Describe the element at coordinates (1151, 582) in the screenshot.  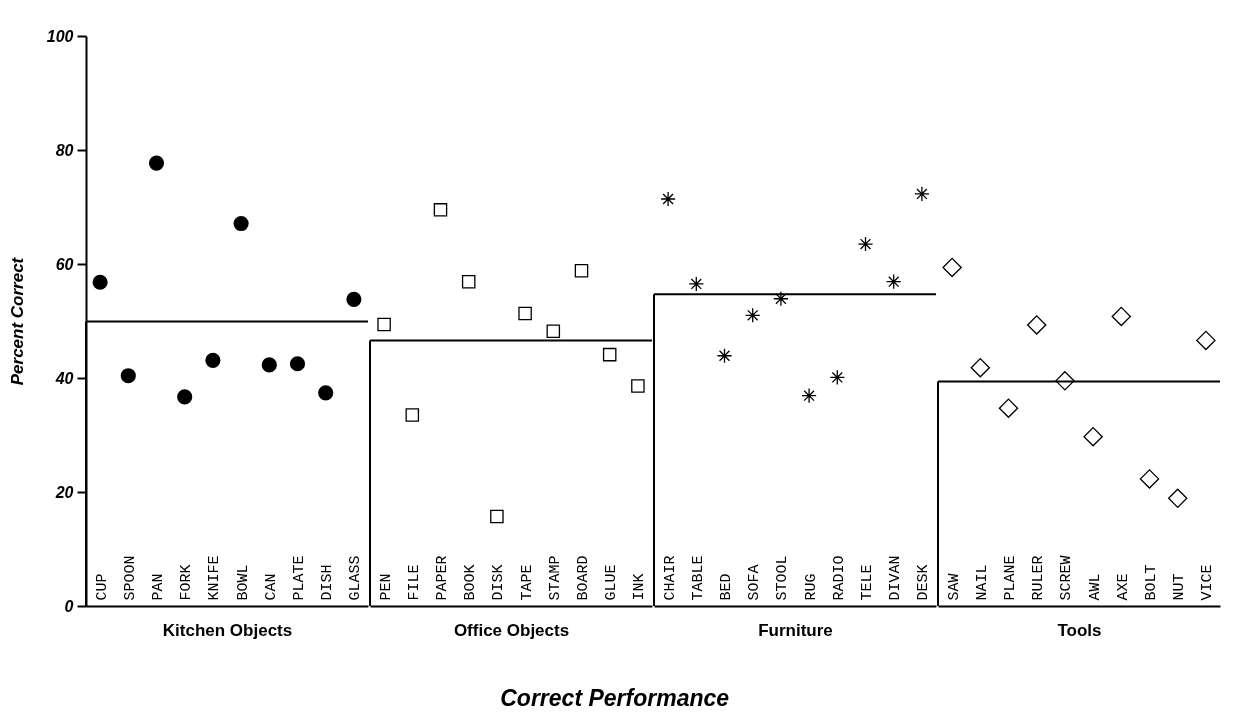
I see `x-tick-label: BOLT` at that location.